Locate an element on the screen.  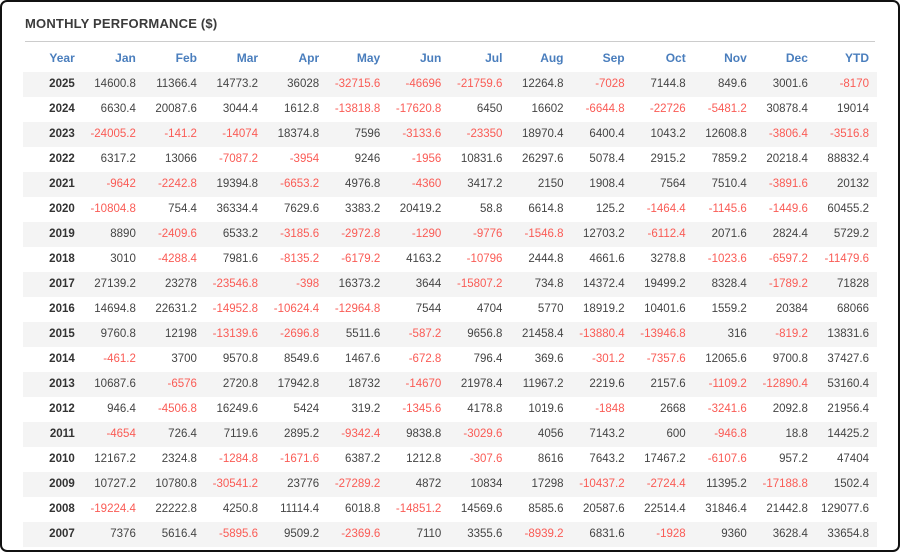
value-cell-apr: -398 is located at coordinates (308, 284).